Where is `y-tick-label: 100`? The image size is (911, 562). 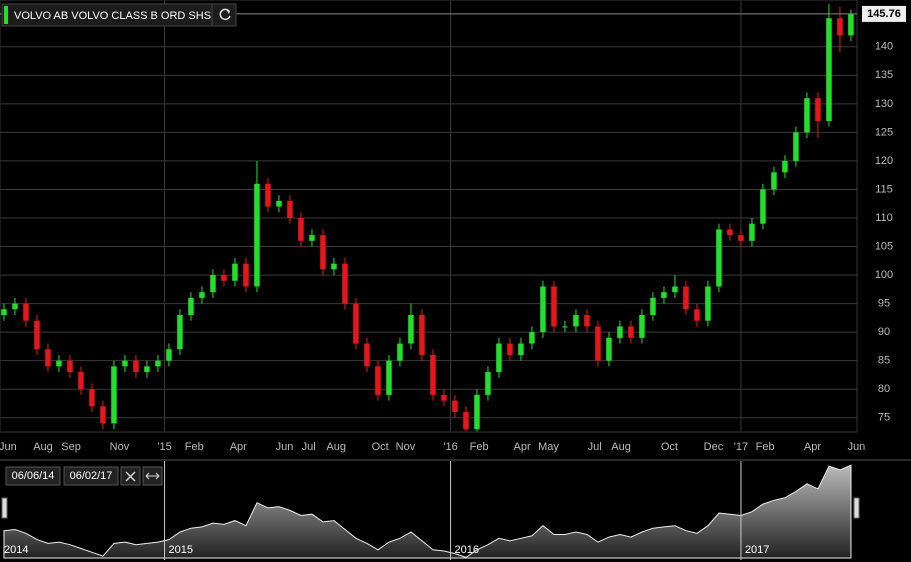
y-tick-label: 100 is located at coordinates (884, 275).